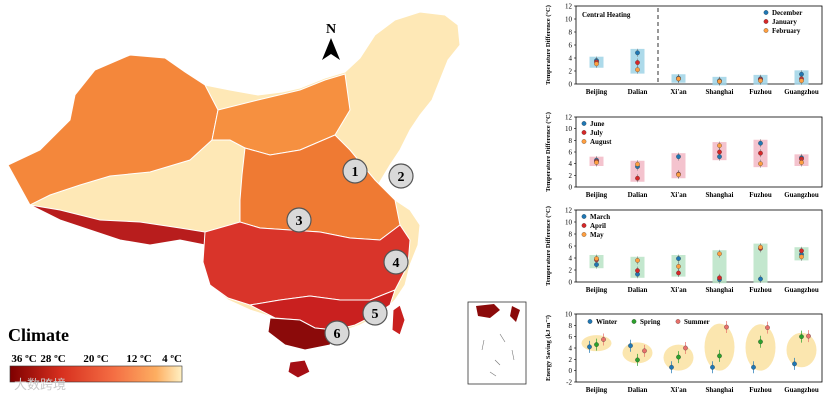 This screenshot has height=402, width=826. Describe the element at coordinates (596, 133) in the screenshot. I see `legend-label: July` at that location.